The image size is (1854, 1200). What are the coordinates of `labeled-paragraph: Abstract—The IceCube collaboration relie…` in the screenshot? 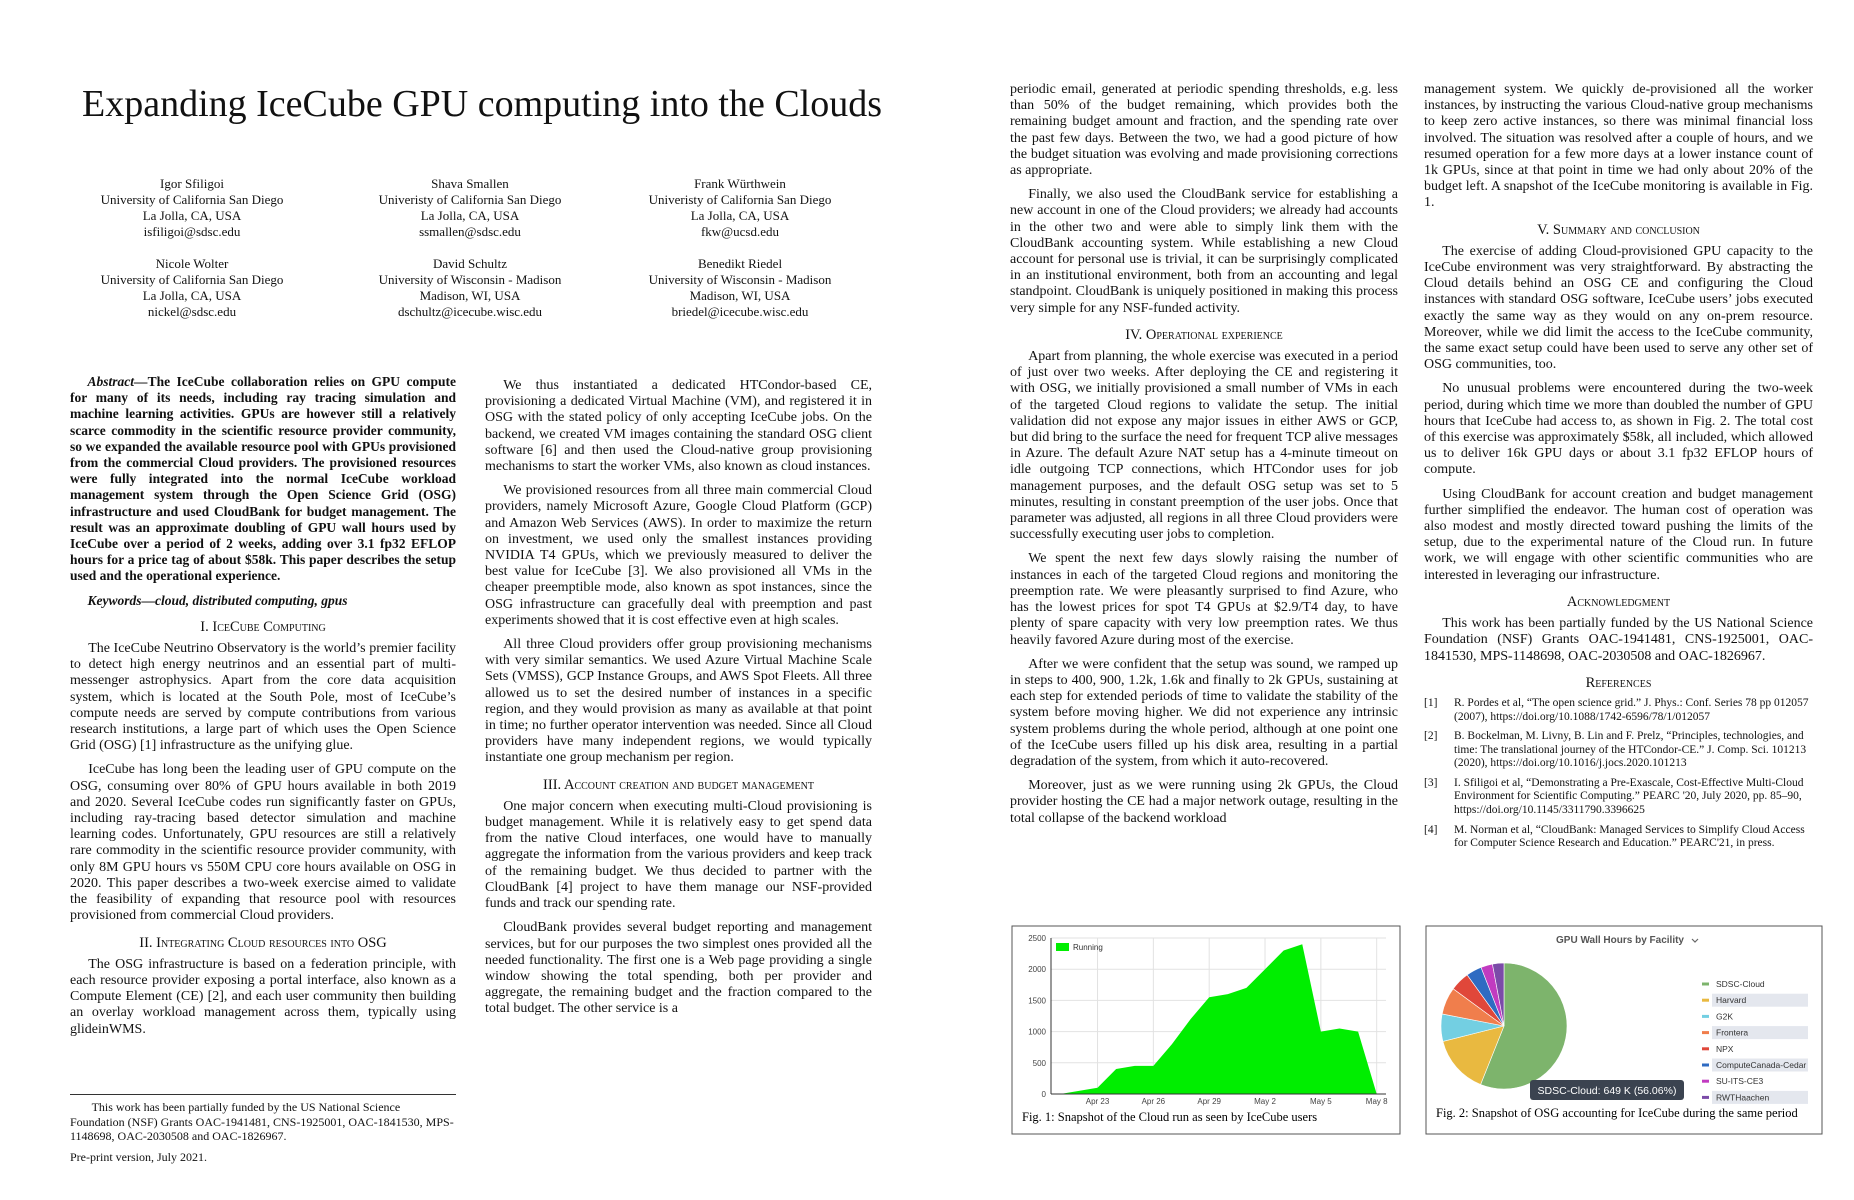 It's located at (263, 479).